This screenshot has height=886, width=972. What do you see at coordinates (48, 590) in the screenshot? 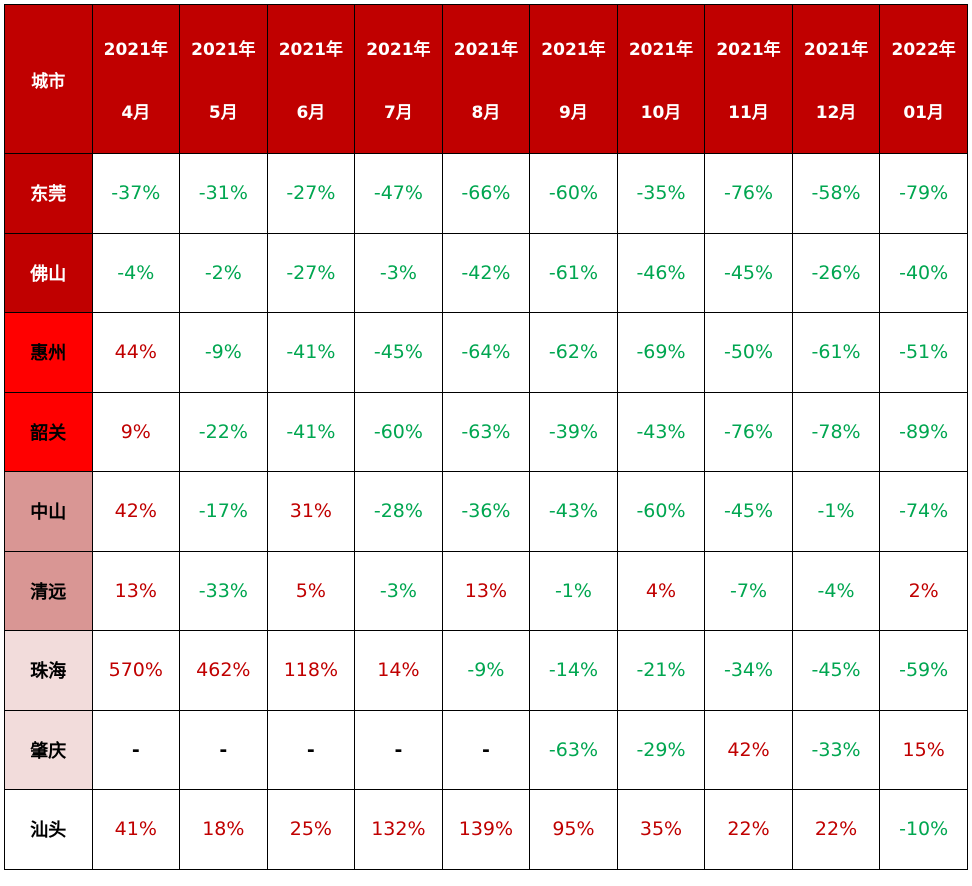
I see `city-cell: 清远` at bounding box center [48, 590].